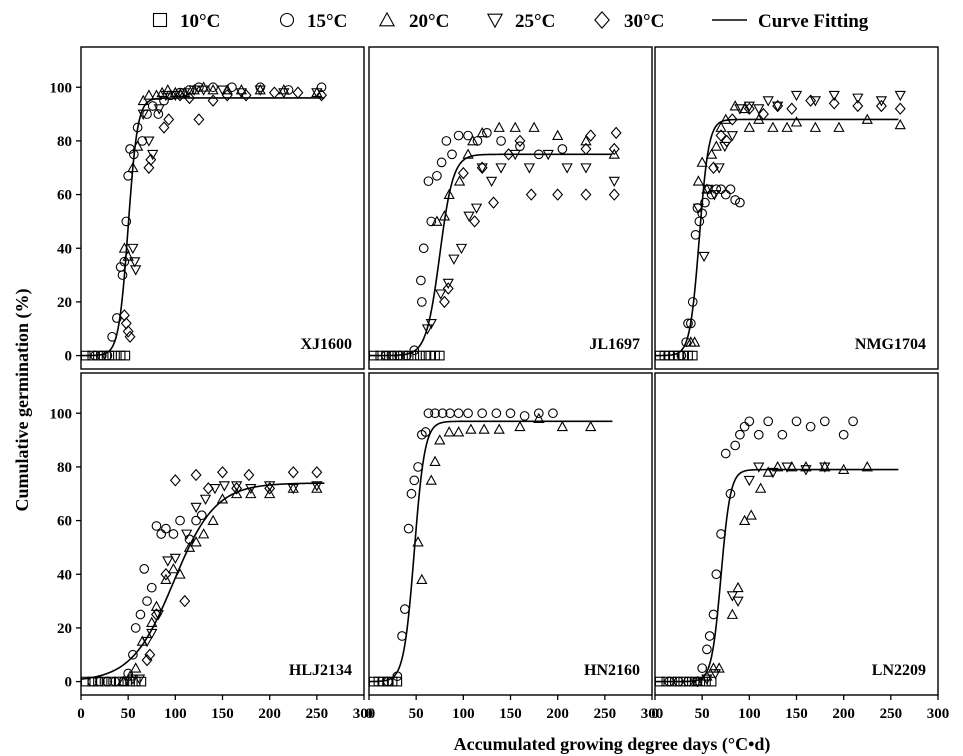 The height and width of the screenshot is (756, 963). I want to click on x-tick-label: 100, so click(175, 714).